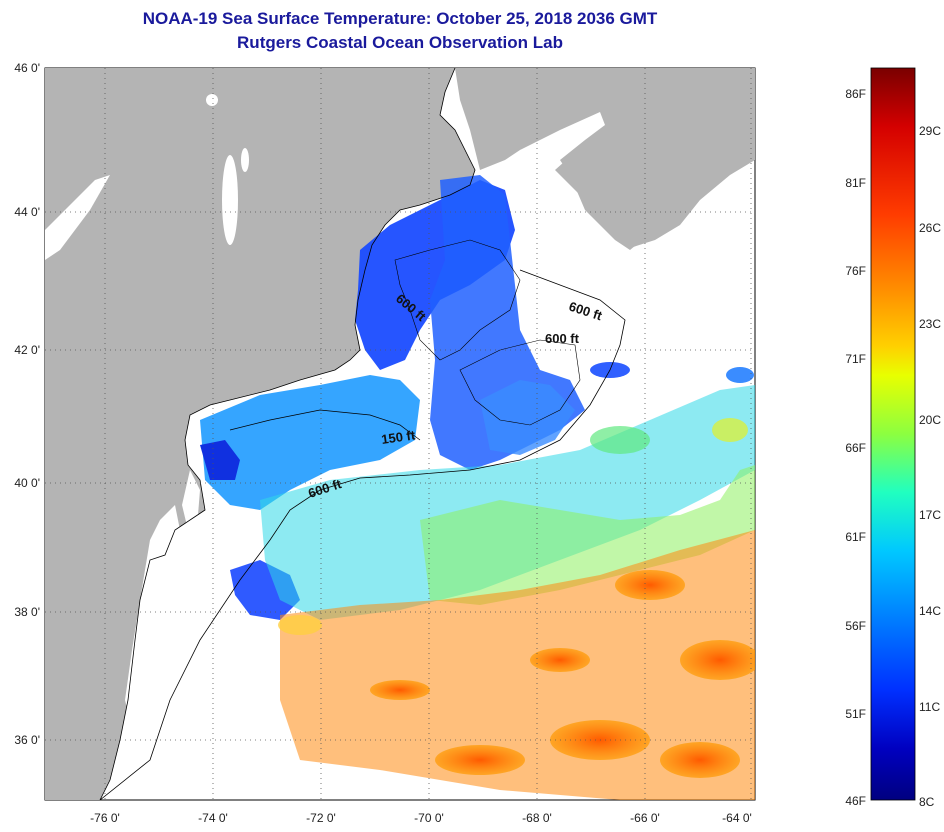 The image size is (944, 832). What do you see at coordinates (152, 612) in the screenshot?
I see `chesapeake-bay` at bounding box center [152, 612].